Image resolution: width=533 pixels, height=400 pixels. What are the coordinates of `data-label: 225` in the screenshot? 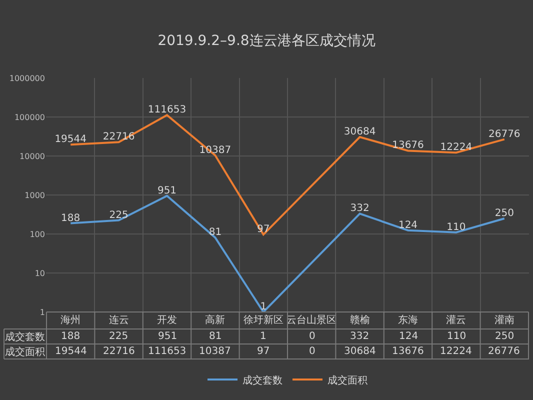 It's located at (118, 336).